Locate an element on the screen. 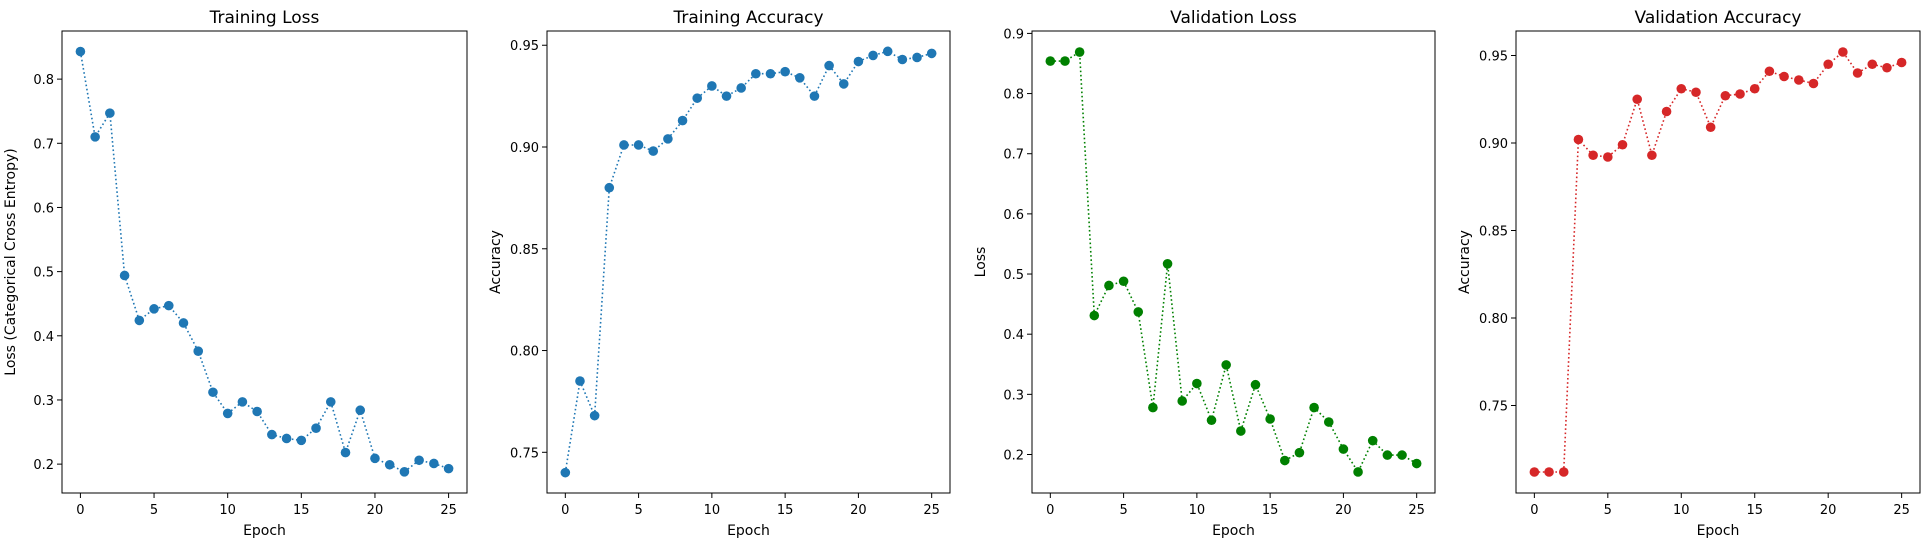 Image resolution: width=1931 pixels, height=547 pixels. y-tick-label: 0.85 is located at coordinates (524, 250).